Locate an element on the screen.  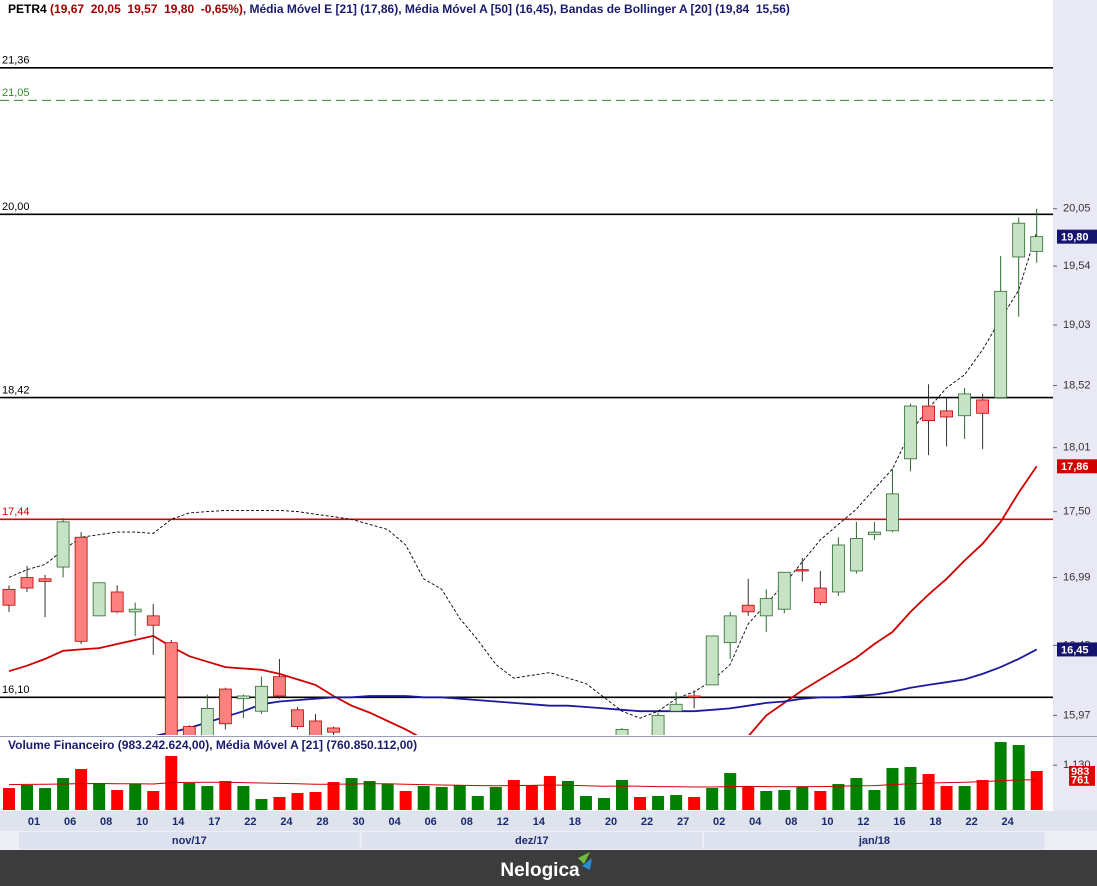
footer-bar is located at coordinates (548, 868).